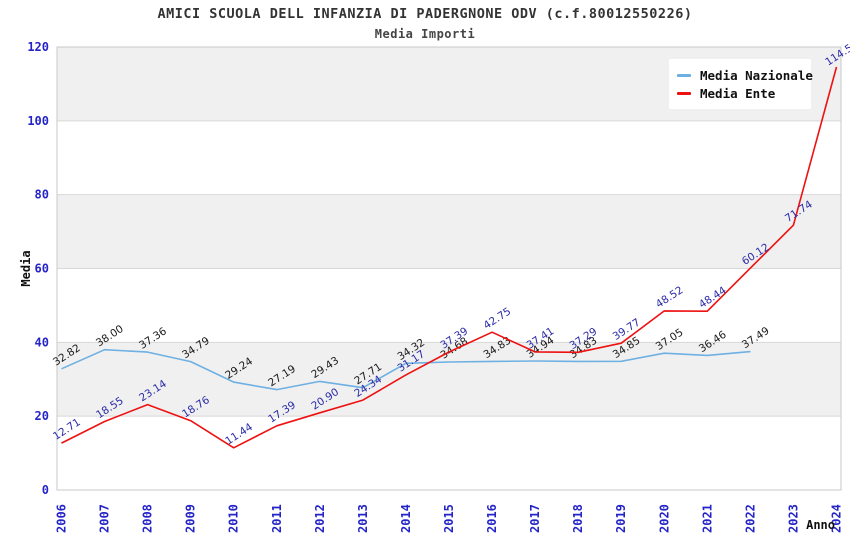 The height and width of the screenshot is (550, 850). Describe the element at coordinates (42, 269) in the screenshot. I see `y-tick-label: 60` at that location.